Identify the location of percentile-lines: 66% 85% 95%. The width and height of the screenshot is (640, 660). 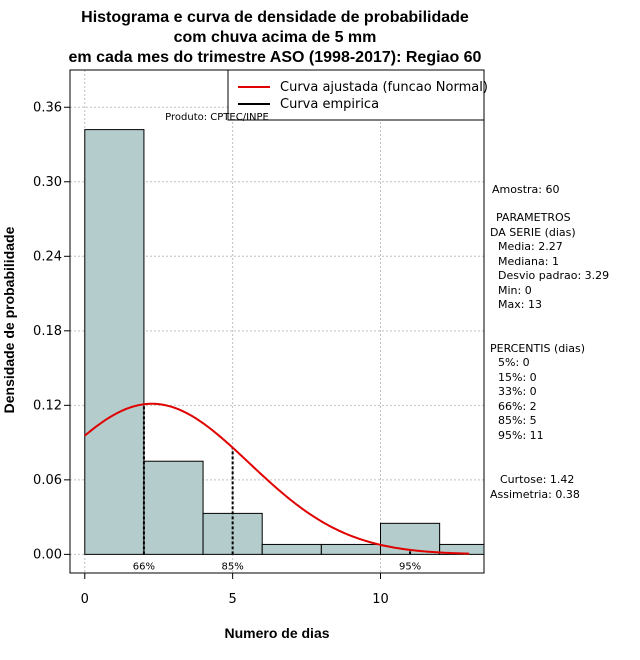
(277, 488).